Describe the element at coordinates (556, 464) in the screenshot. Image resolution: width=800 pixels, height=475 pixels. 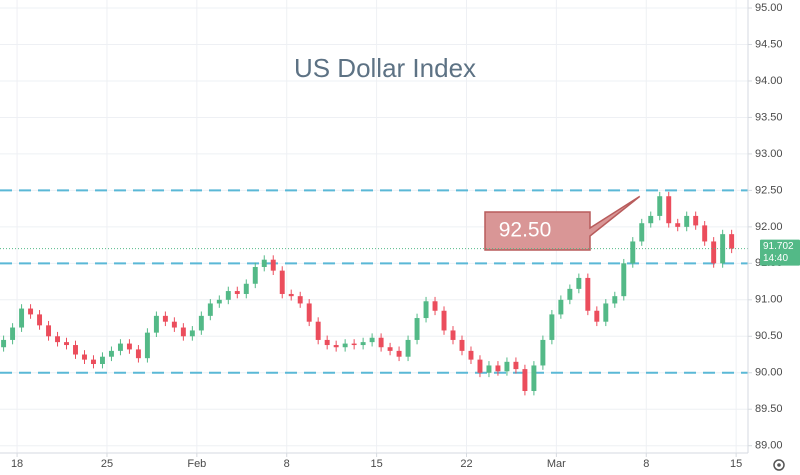
I see `x-tick-label: Mar` at that location.